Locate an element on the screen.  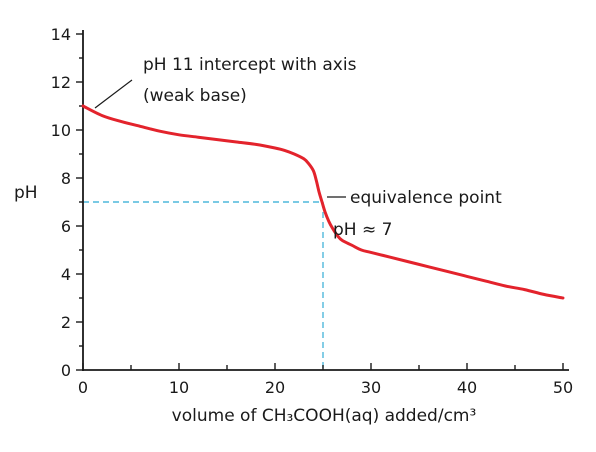
annotation-intercept-line-2: (weak base) is located at coordinates (195, 96).